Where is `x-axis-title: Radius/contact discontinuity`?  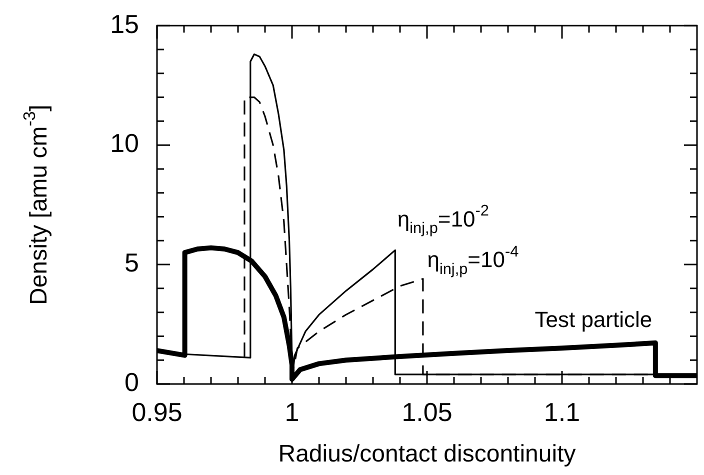
x-axis-title: Radius/contact discontinuity is located at coordinates (427, 454).